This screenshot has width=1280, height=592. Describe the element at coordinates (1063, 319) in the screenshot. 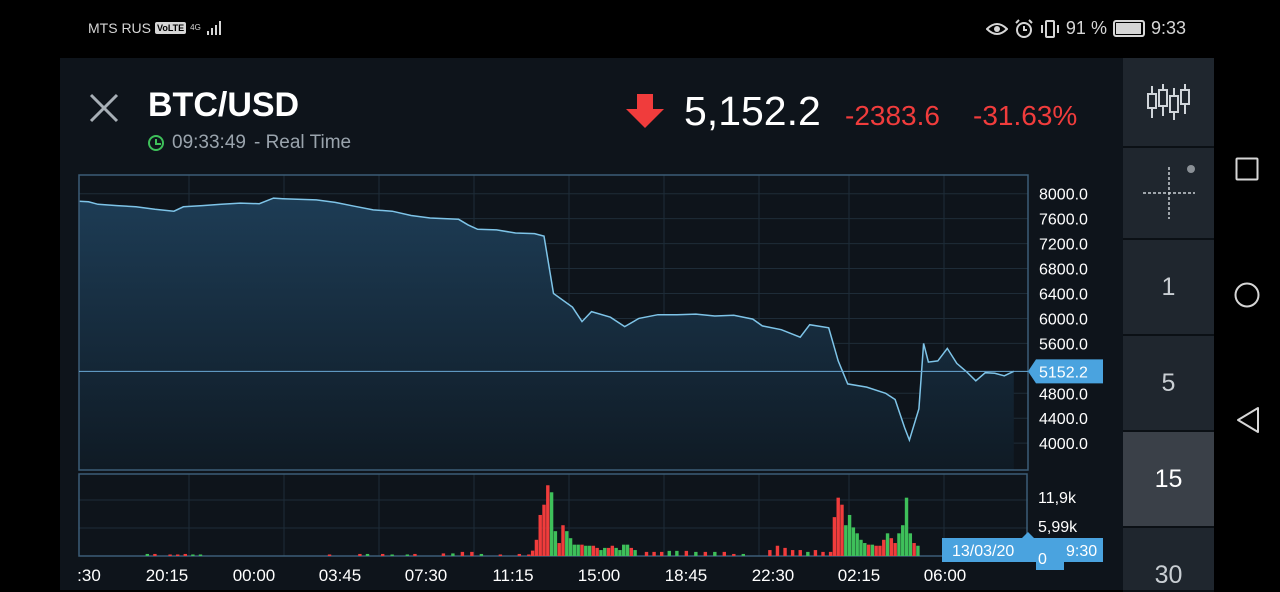

I see `price-tick-label: 6000.0` at that location.